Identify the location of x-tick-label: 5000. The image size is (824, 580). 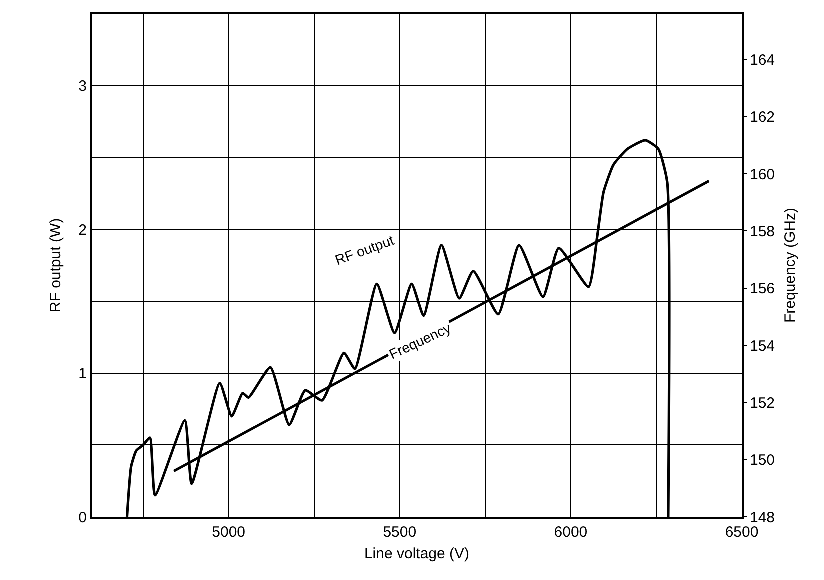
(229, 532).